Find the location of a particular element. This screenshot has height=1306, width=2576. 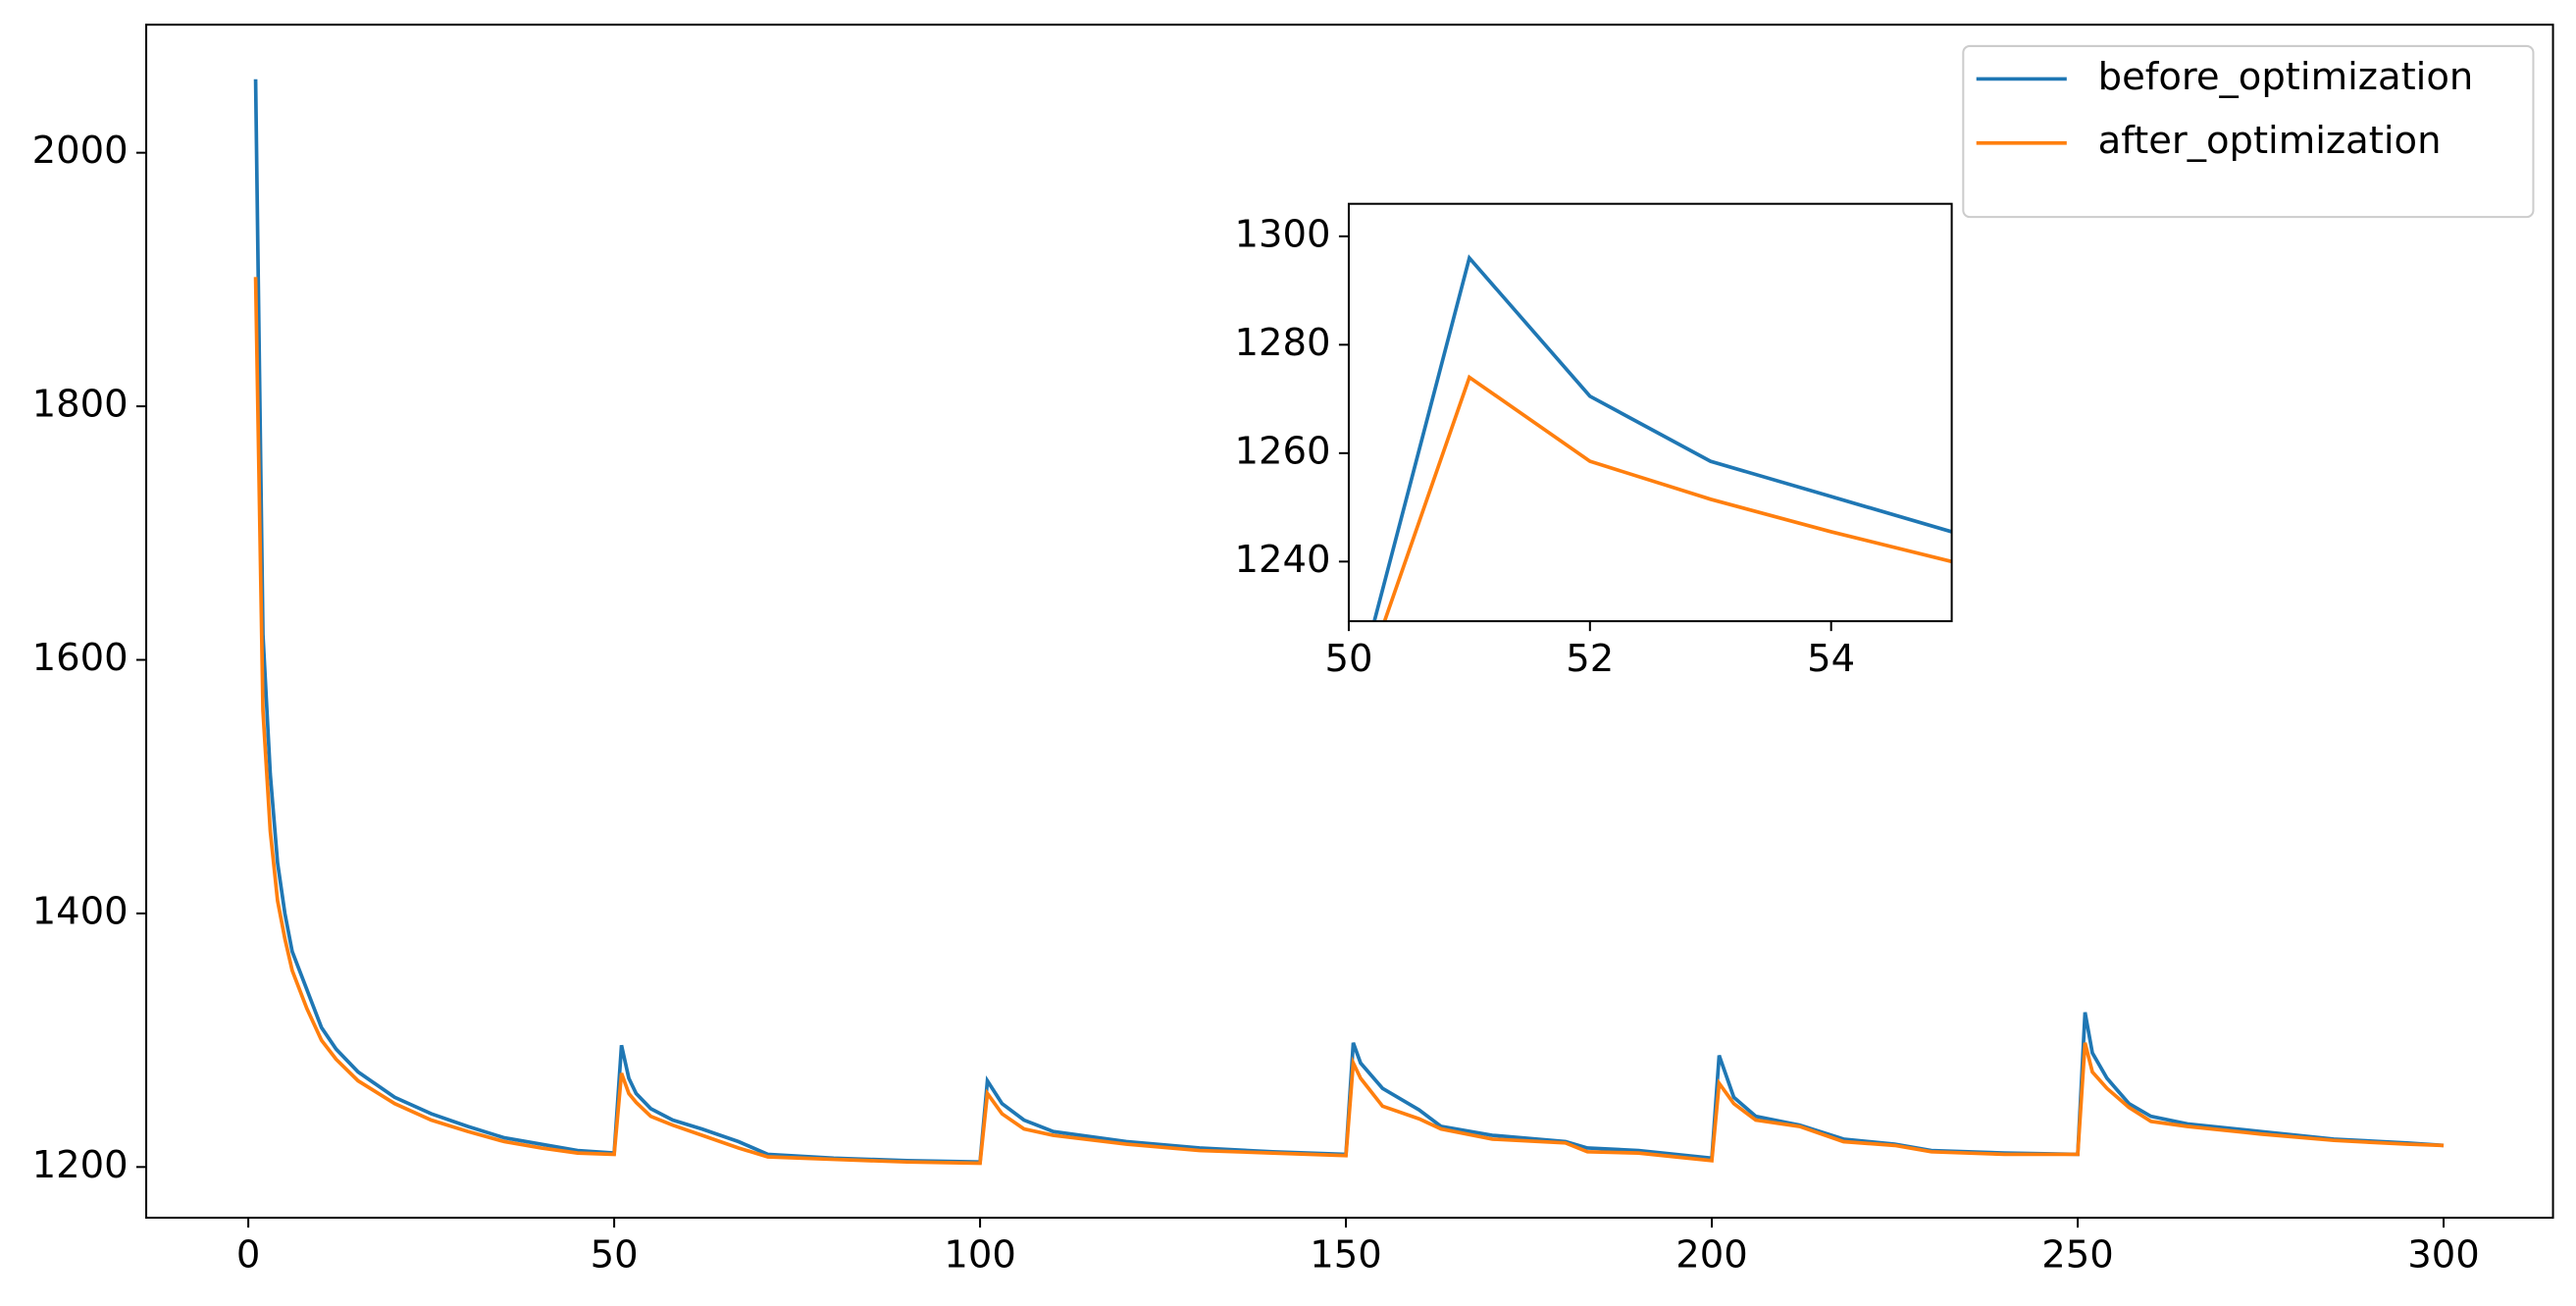

x-tick-label: 250 is located at coordinates (2077, 1256).